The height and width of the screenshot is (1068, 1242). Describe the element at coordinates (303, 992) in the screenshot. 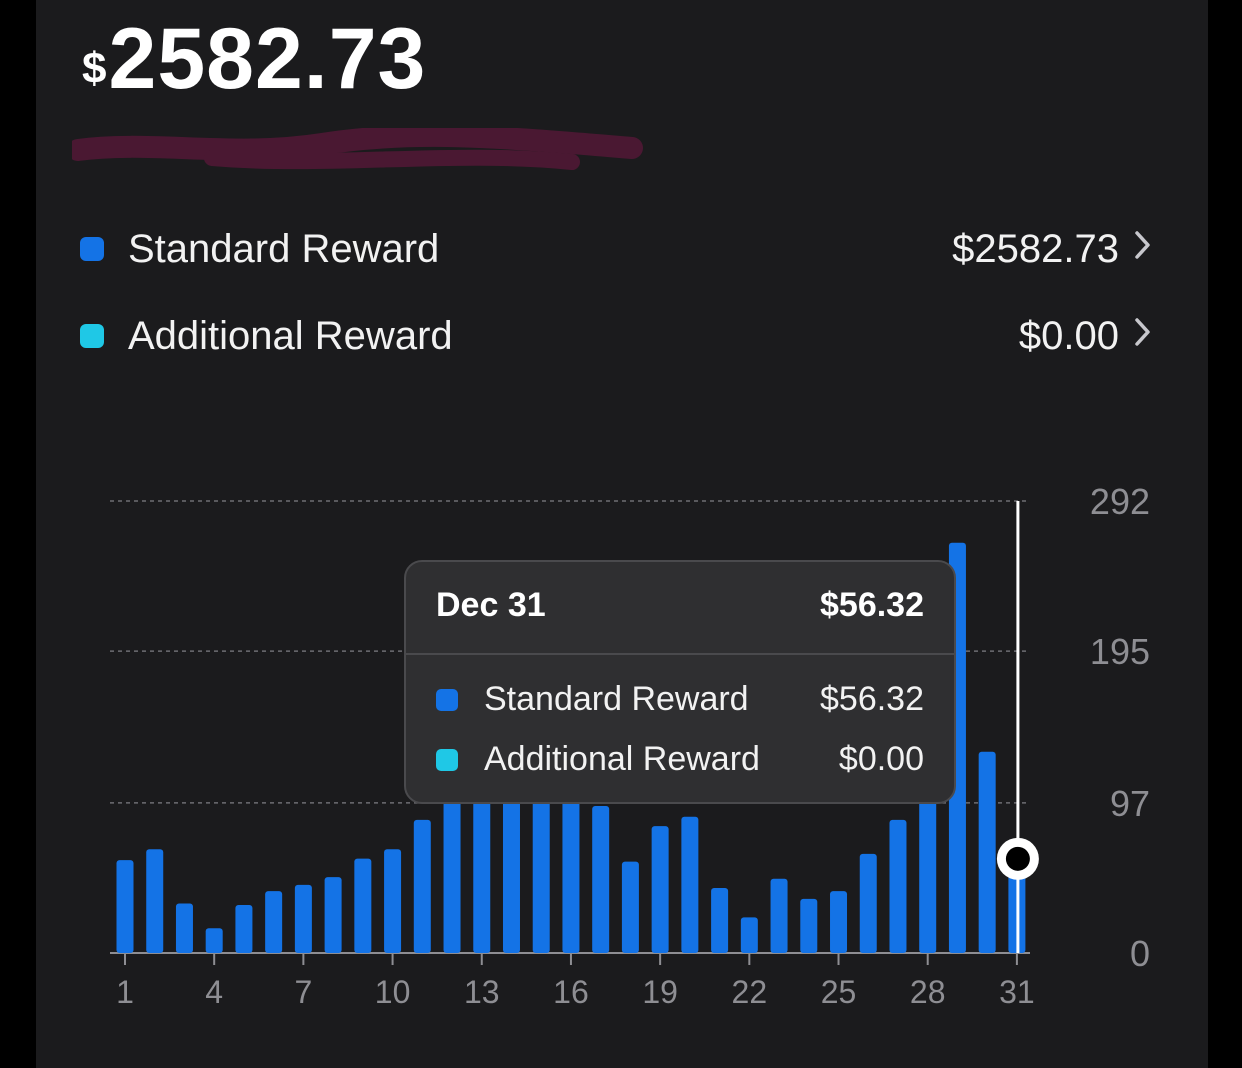

I see `x-tick-label: 7` at that location.